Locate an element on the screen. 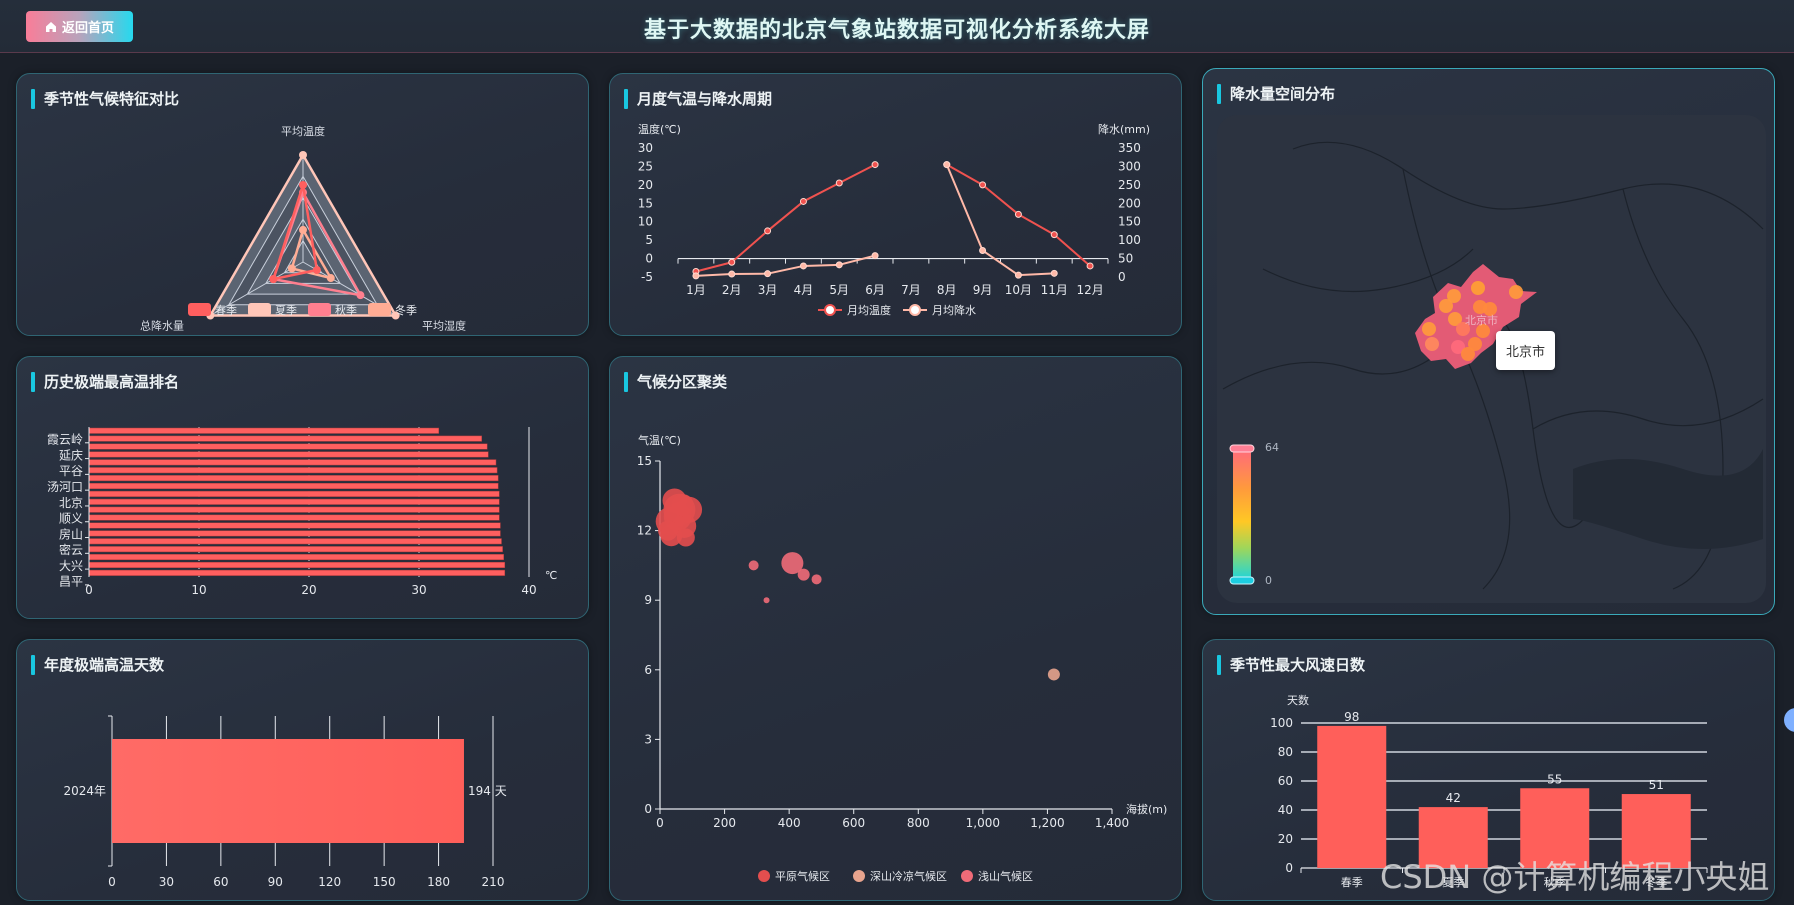 Image resolution: width=1794 pixels, height=905 pixels. svg-text: 150 is located at coordinates (1129, 222).